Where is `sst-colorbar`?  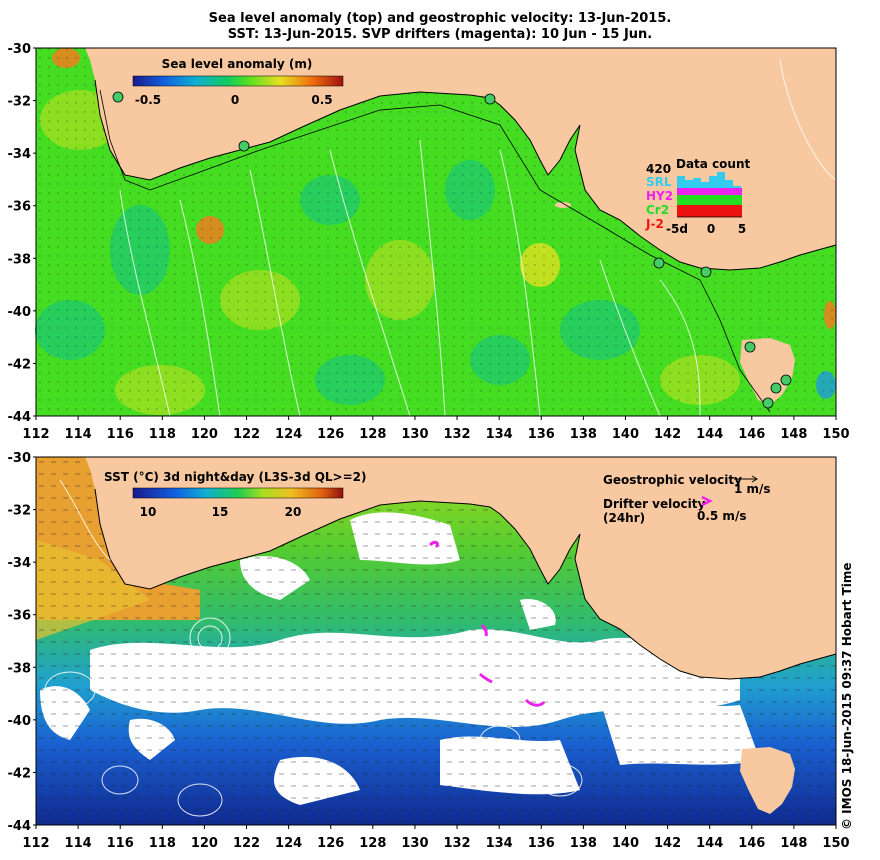
sst-colorbar is located at coordinates (238, 493).